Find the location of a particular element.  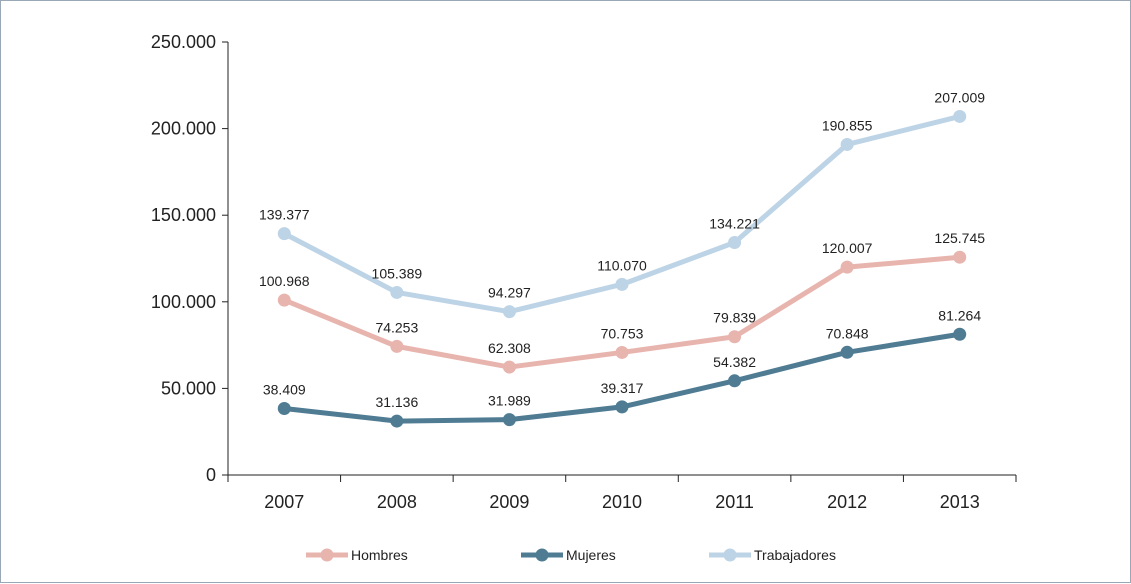

x-tick-label: 2010 is located at coordinates (622, 502).